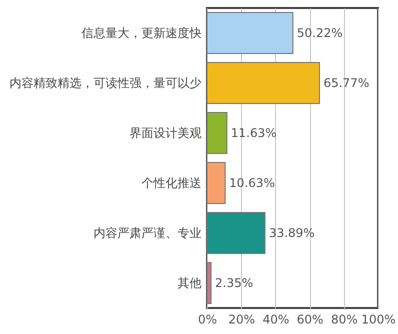 The height and width of the screenshot is (334, 398). Describe the element at coordinates (346, 83) in the screenshot. I see `data-label: 65.77%` at that location.